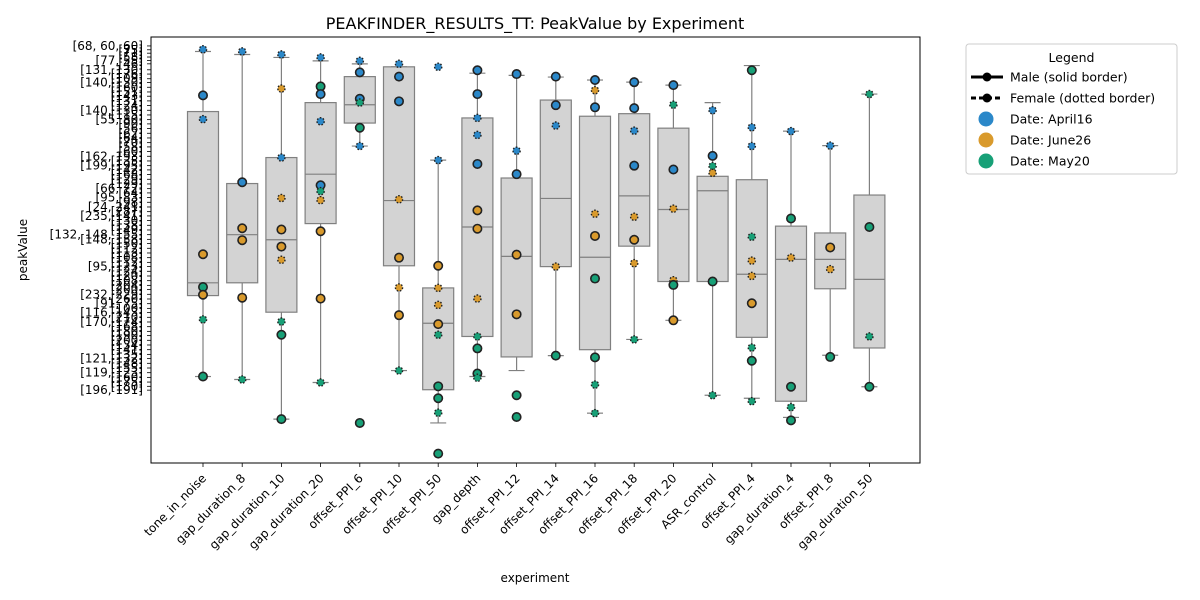  I want to click on y-tick-label: [46], so click(130, 64).